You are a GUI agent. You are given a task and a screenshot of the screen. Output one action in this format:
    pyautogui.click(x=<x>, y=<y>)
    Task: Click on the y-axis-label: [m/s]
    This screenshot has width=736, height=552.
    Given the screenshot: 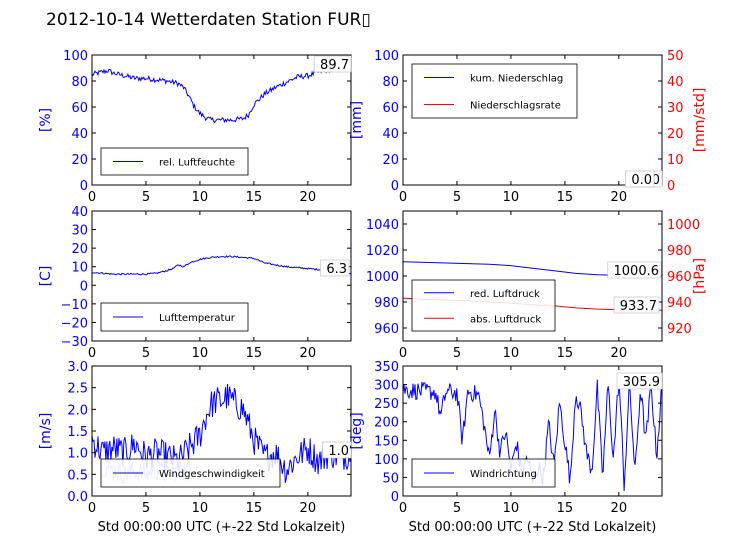 What is the action you would take?
    pyautogui.click(x=46, y=431)
    